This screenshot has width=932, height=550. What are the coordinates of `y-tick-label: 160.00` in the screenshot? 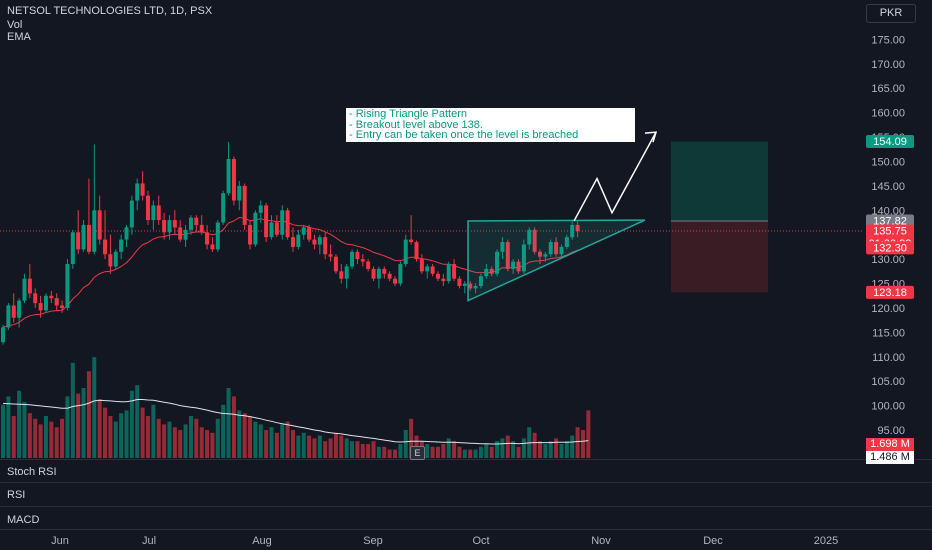 It's located at (888, 114).